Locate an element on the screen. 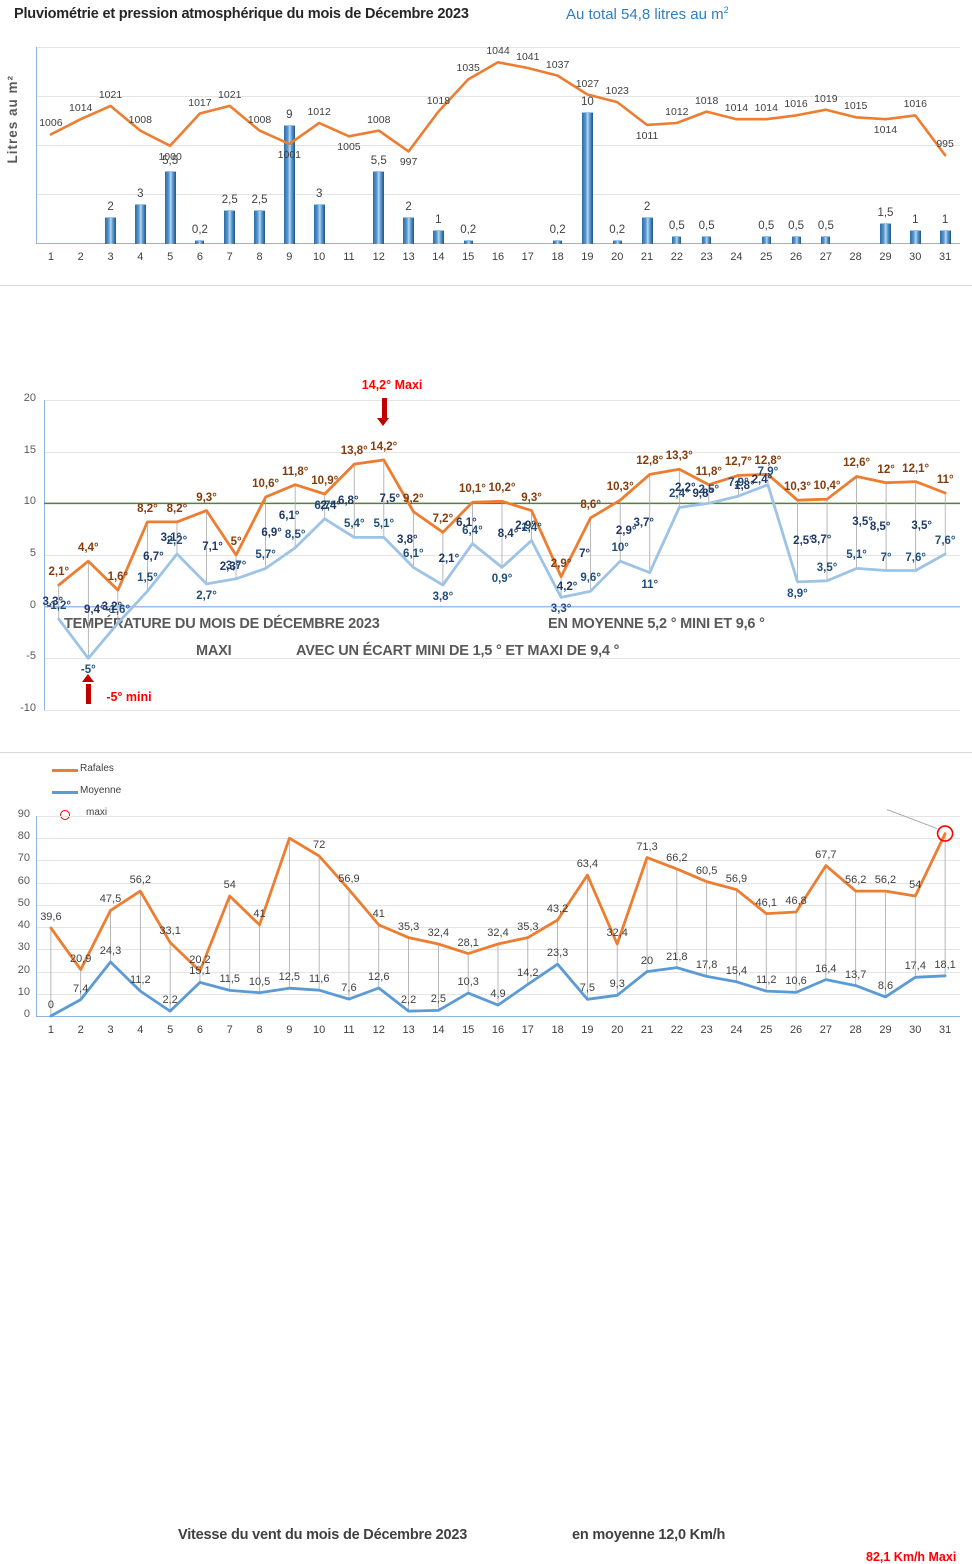 This screenshot has height=1564, width=972. chart1-y-axis is located at coordinates (36, 145).